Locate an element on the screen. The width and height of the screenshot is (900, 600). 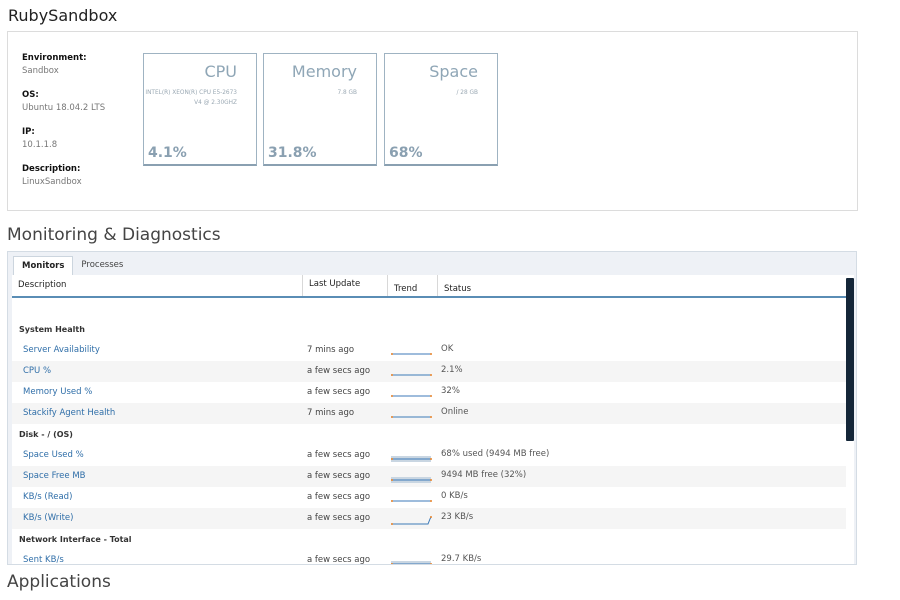
grid-header: Description Last Update Trend Status is located at coordinates (429, 286).